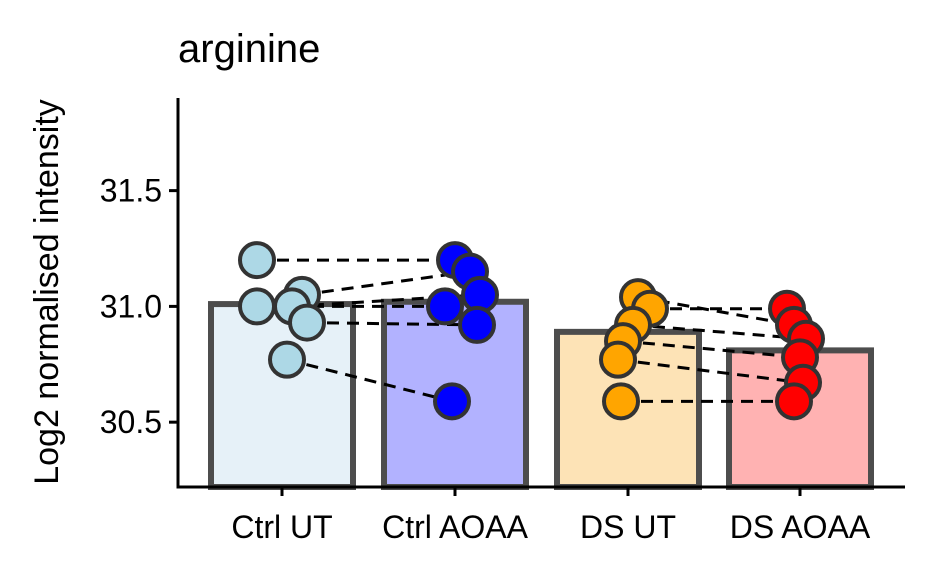  Describe the element at coordinates (455, 527) in the screenshot. I see `x-tick-label: Ctrl AOAA` at that location.